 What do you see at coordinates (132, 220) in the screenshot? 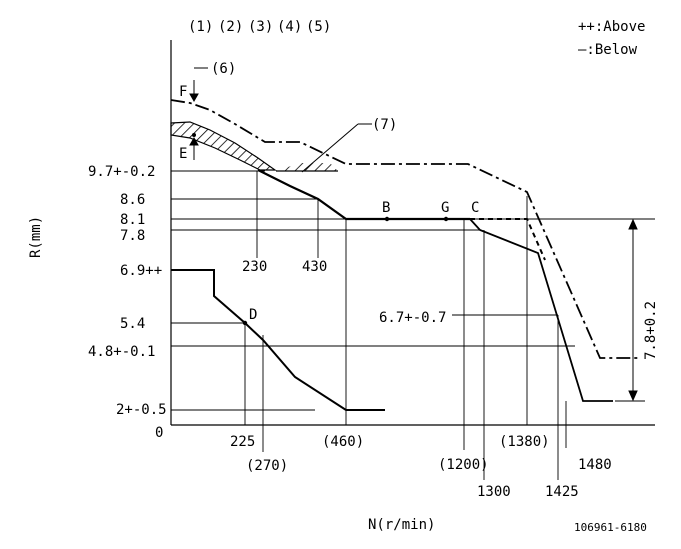
I see `y-label-8-1: 8.1` at bounding box center [132, 220].